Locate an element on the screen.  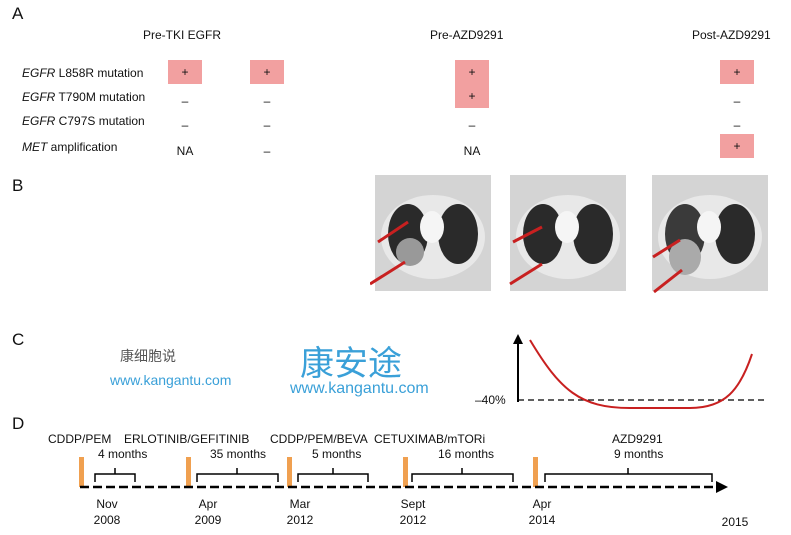
panel-b-label: B is located at coordinates (18, 185).